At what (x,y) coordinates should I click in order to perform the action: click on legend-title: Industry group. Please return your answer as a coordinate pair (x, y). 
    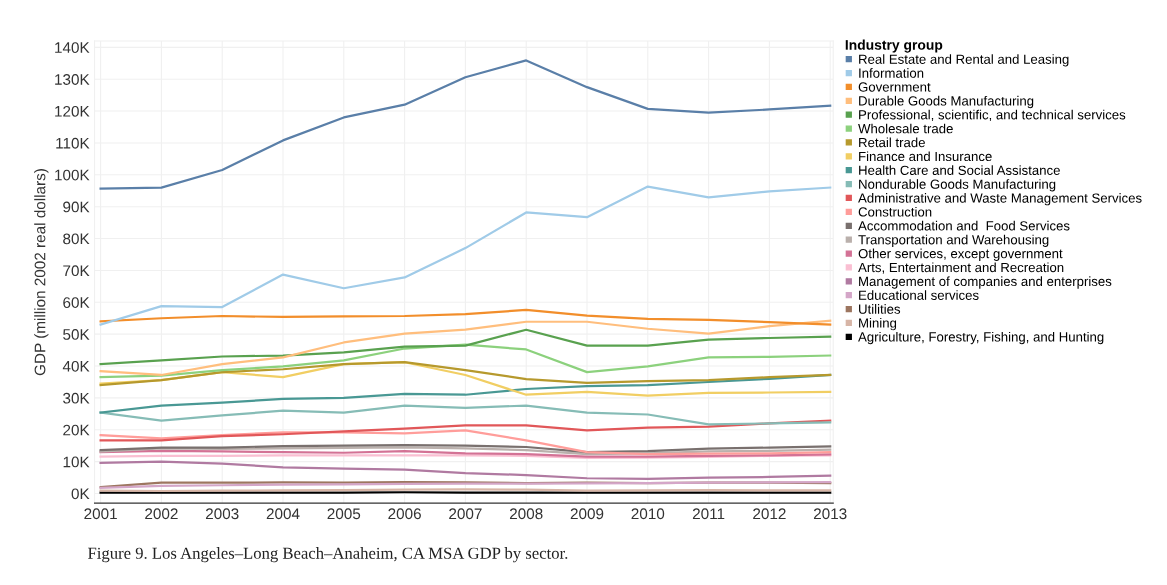
    Looking at the image, I should click on (894, 46).